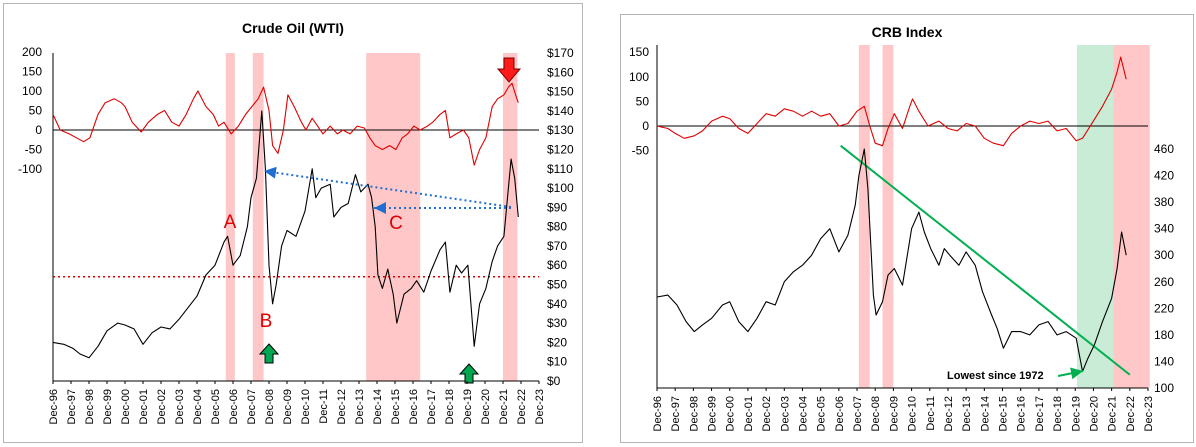 The image size is (1196, 447). Describe the element at coordinates (1164, 255) in the screenshot. I see `right-y-tick-label: 300` at that location.